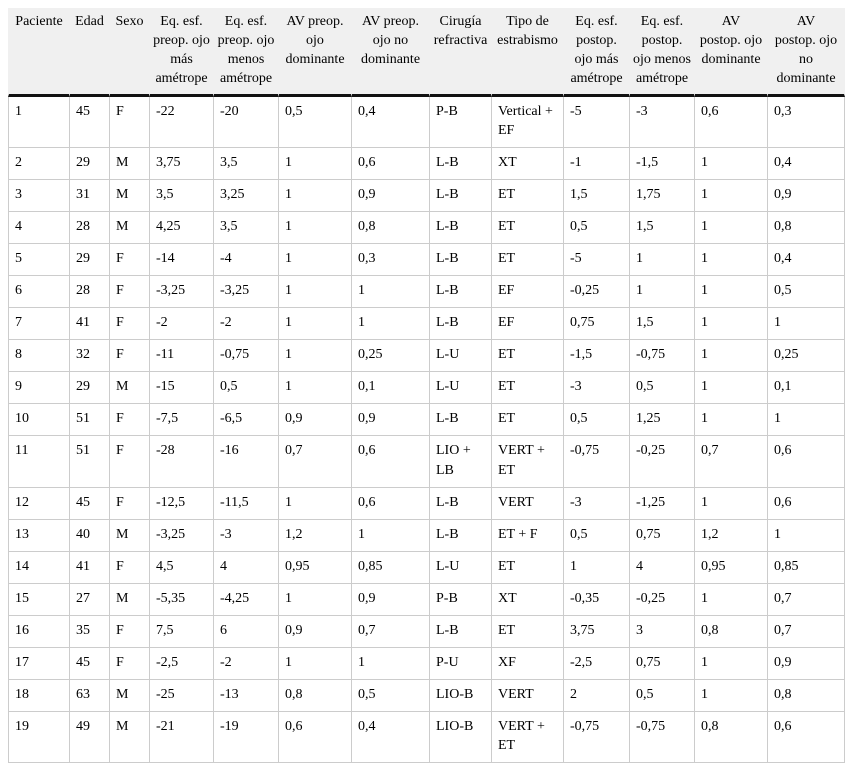  What do you see at coordinates (662, 599) in the screenshot?
I see `table-cell: -0,25` at bounding box center [662, 599].